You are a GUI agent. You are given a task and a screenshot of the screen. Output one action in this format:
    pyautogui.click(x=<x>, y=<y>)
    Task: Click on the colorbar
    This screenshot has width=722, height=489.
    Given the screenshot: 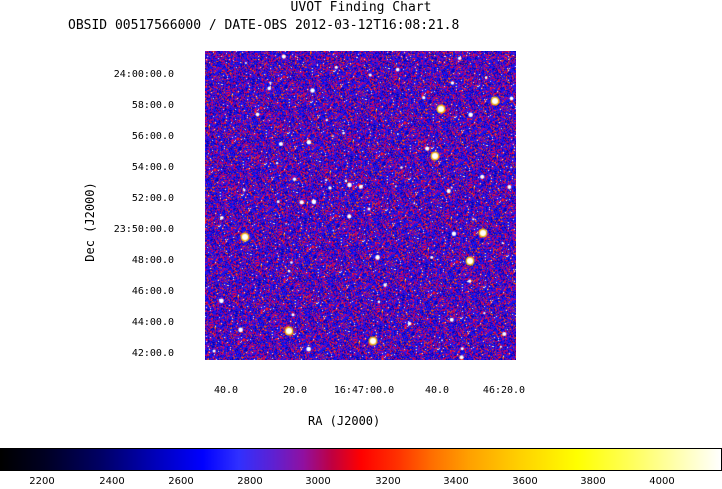 What is the action you would take?
    pyautogui.click(x=361, y=459)
    